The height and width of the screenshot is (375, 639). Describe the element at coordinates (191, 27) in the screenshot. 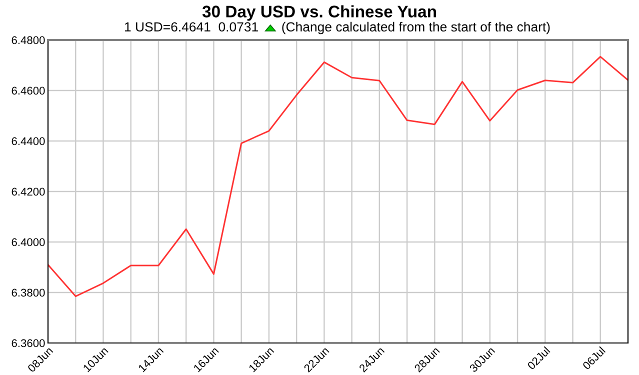

I see `chart-subtitle: 1 USD=6.4641 0.0731` at that location.